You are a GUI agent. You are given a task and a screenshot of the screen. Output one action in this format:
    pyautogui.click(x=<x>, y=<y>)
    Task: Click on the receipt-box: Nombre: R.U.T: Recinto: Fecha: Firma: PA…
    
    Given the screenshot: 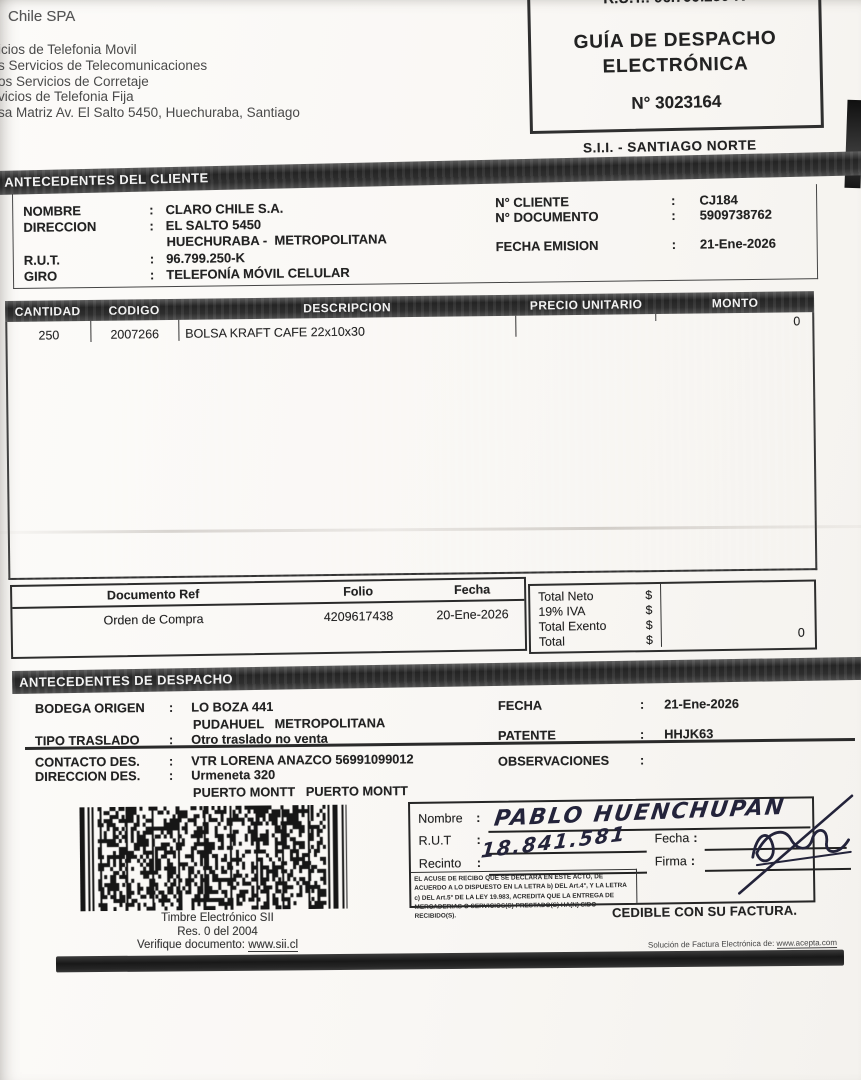 What is the action you would take?
    pyautogui.click(x=631, y=857)
    